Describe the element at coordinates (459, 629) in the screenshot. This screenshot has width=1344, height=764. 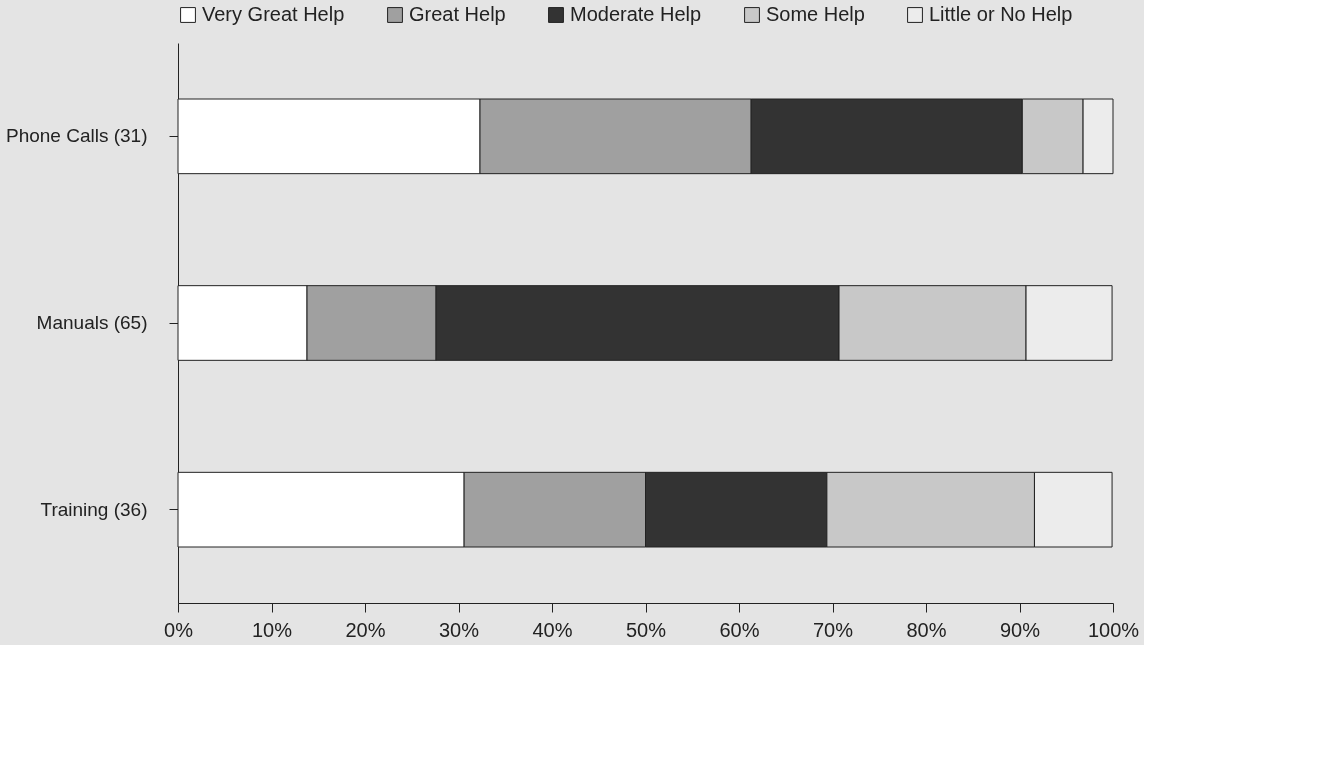
I see `x-tick-label: 30%` at that location.